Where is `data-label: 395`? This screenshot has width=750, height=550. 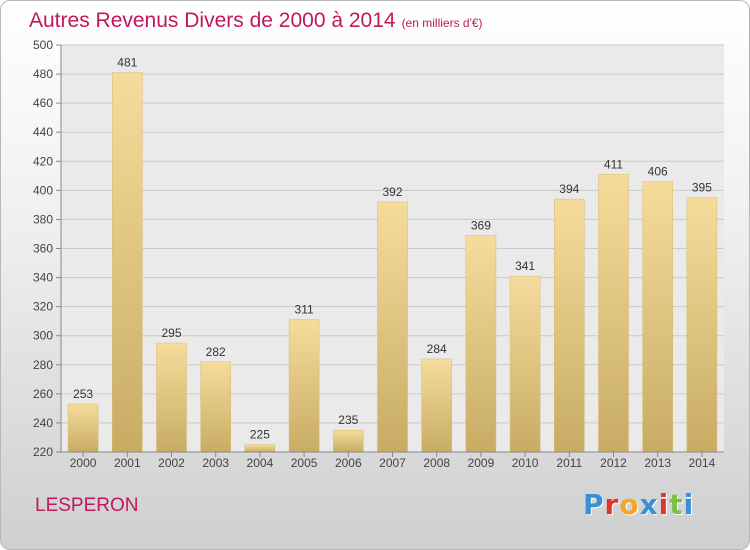
data-label: 395 is located at coordinates (702, 188).